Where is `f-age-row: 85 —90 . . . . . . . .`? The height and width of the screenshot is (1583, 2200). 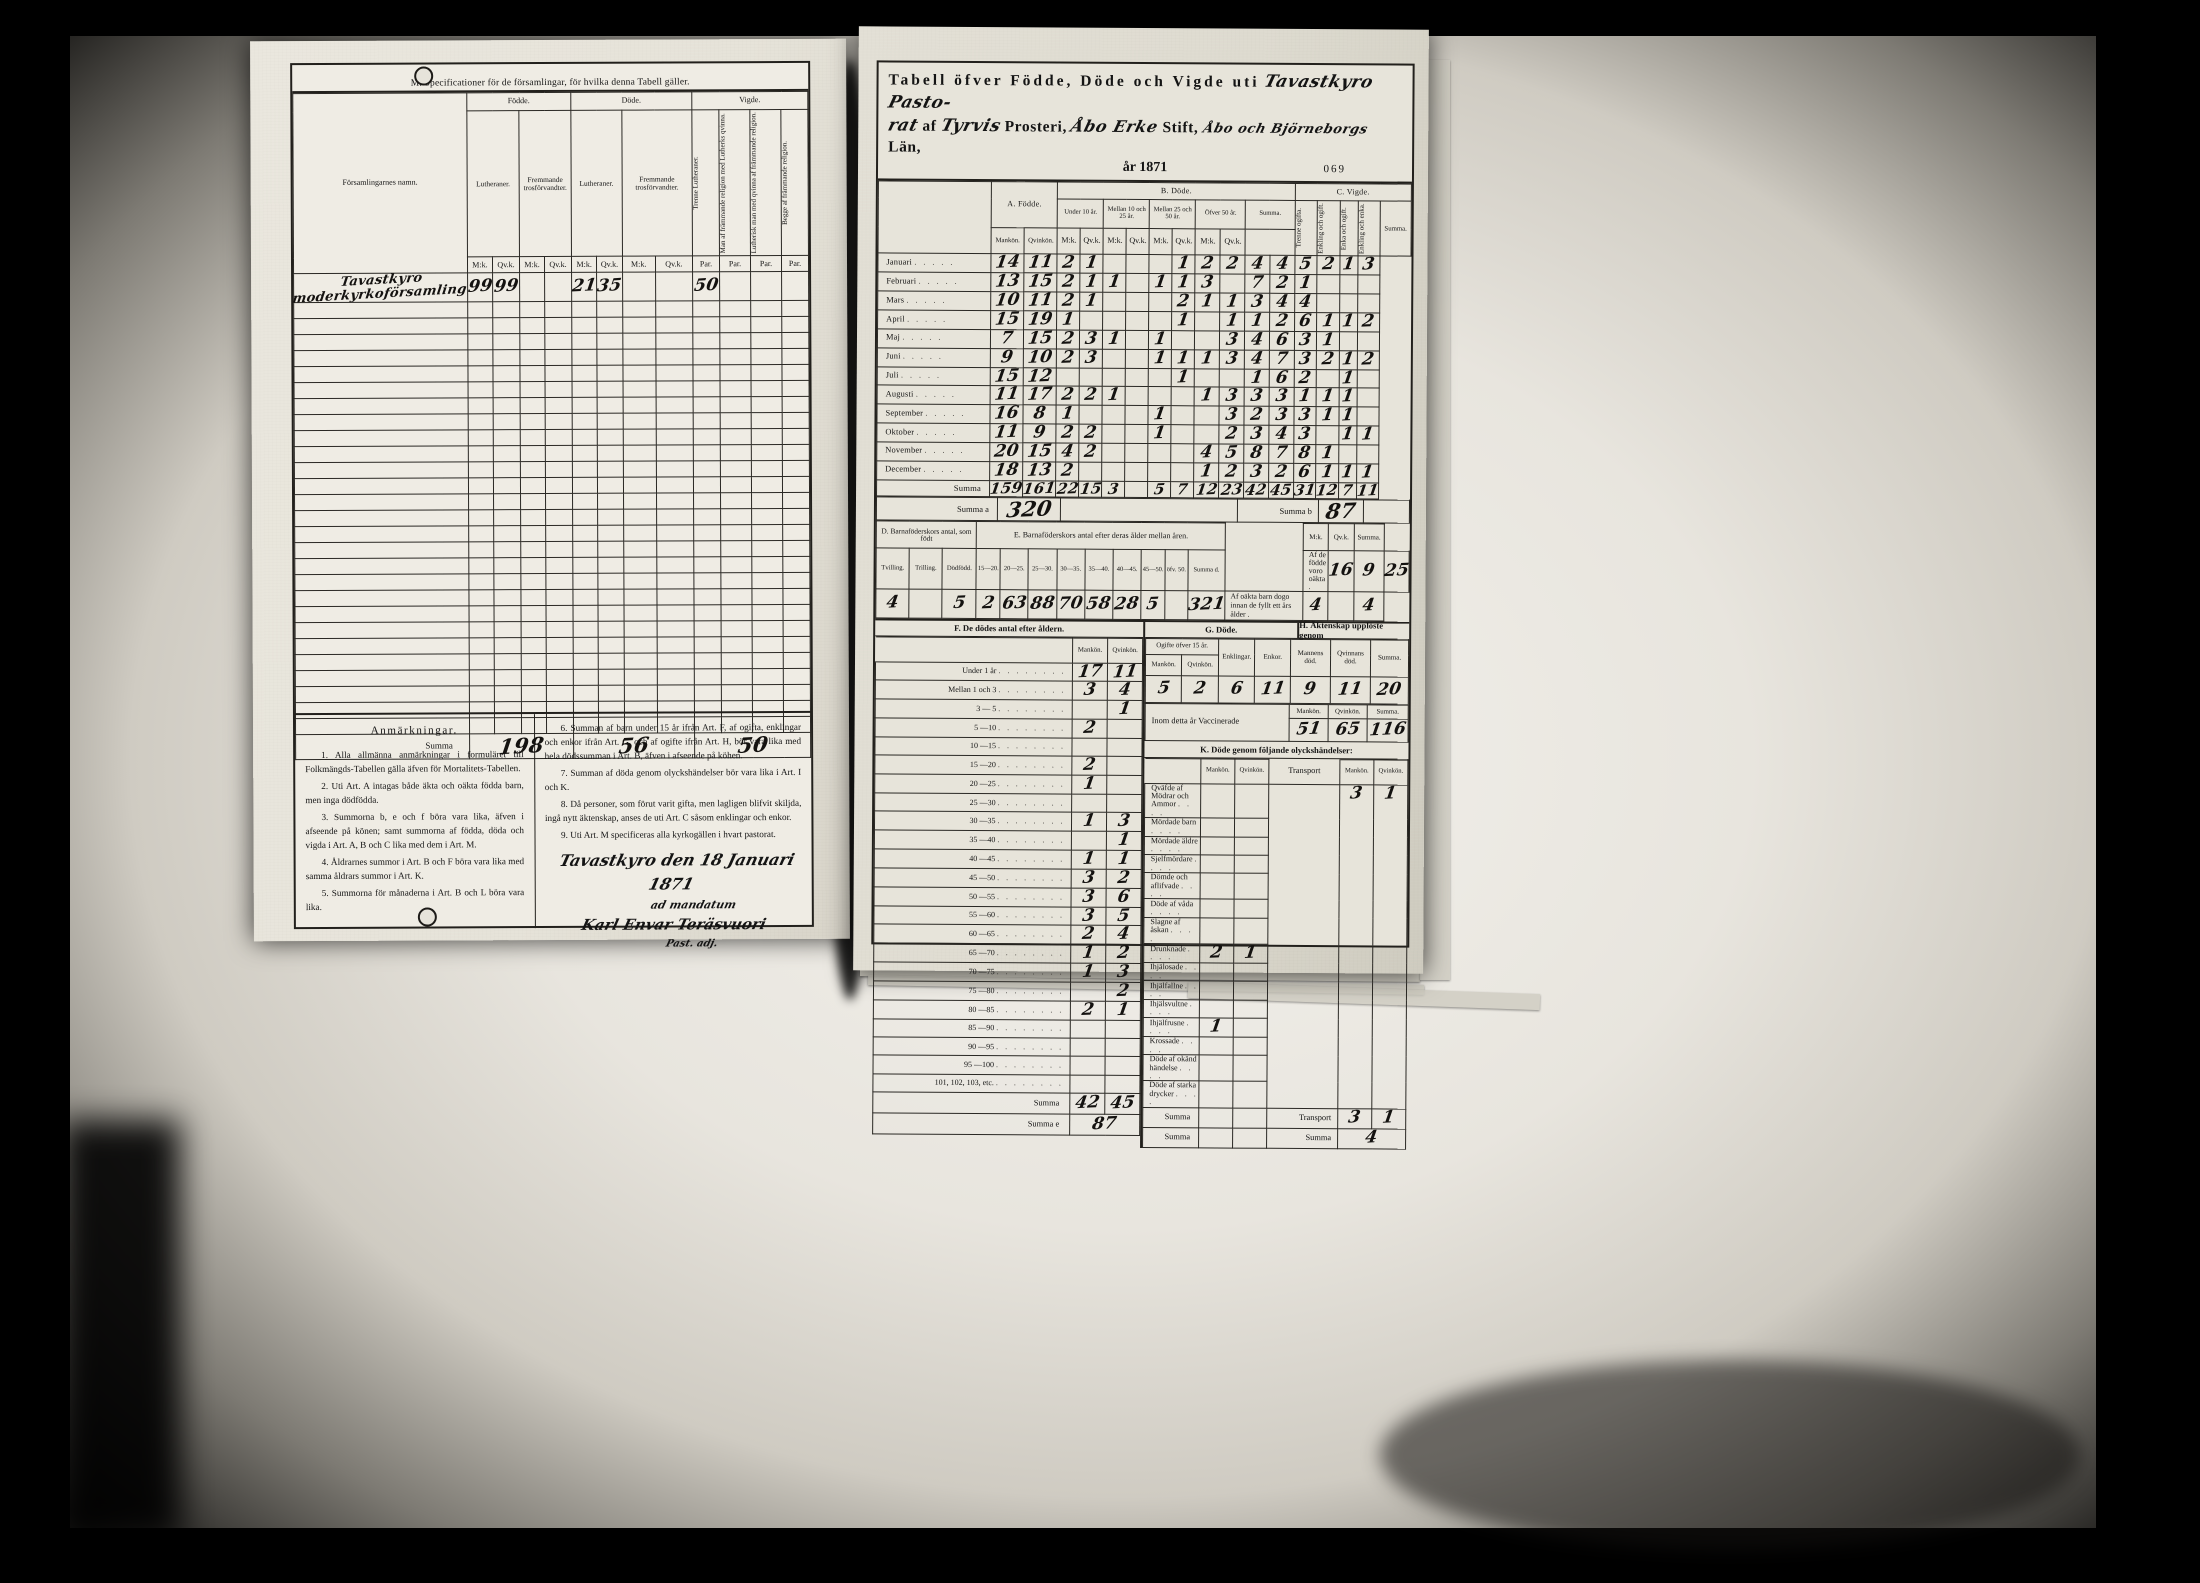 f-age-row: 85 —90 . . . . . . . . is located at coordinates (1007, 1028).